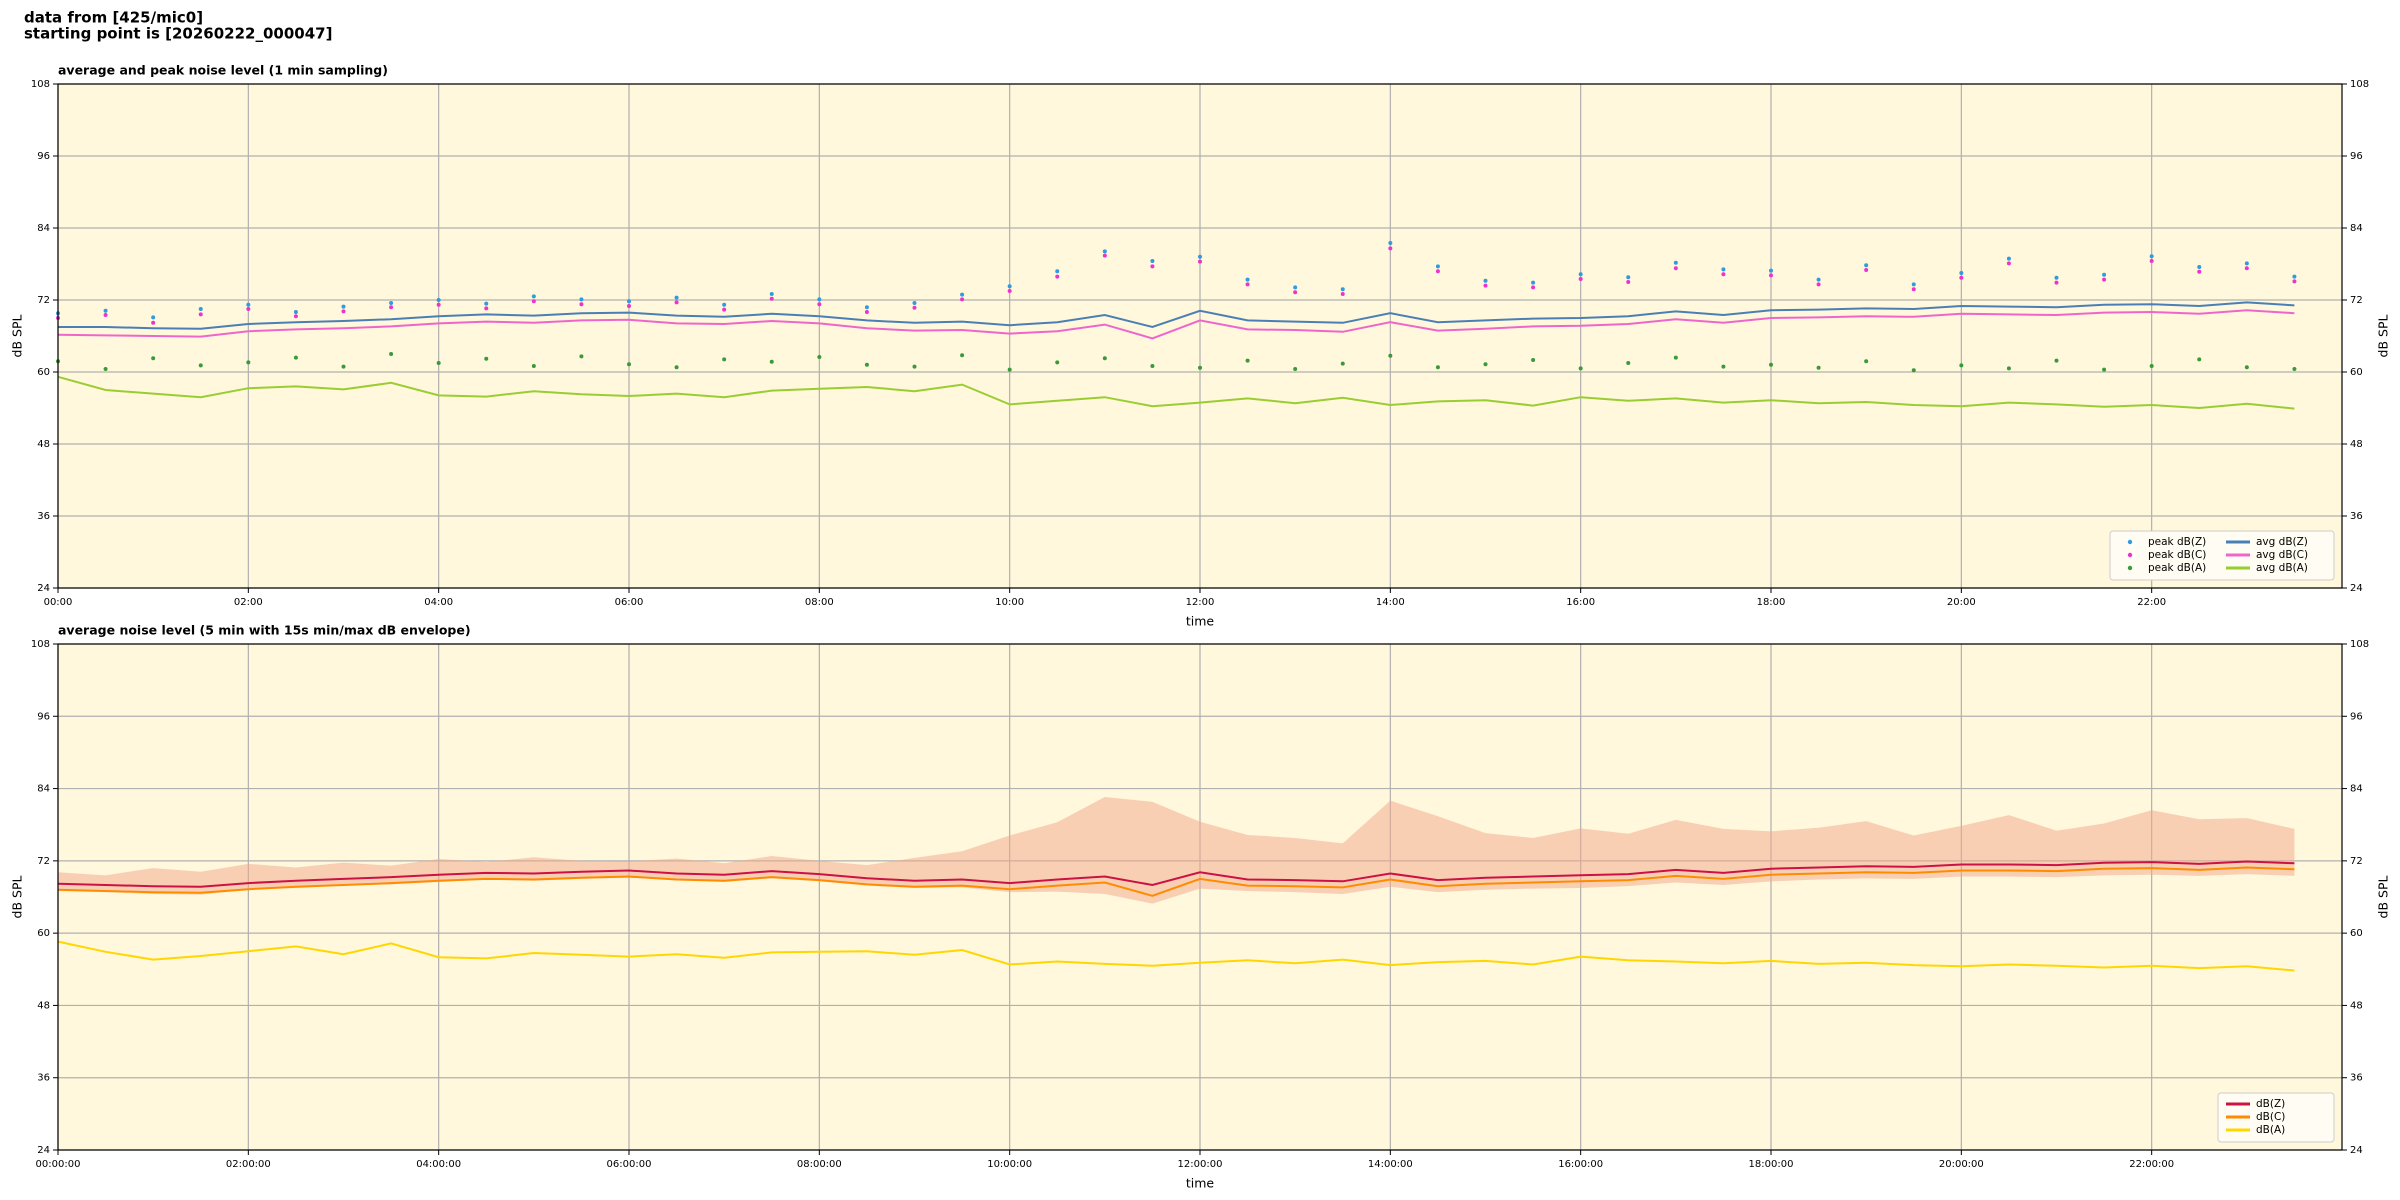 This screenshot has width=2400, height=1200. What do you see at coordinates (2177, 542) in the screenshot?
I see `legend-label: peak dB(Z)` at bounding box center [2177, 542].